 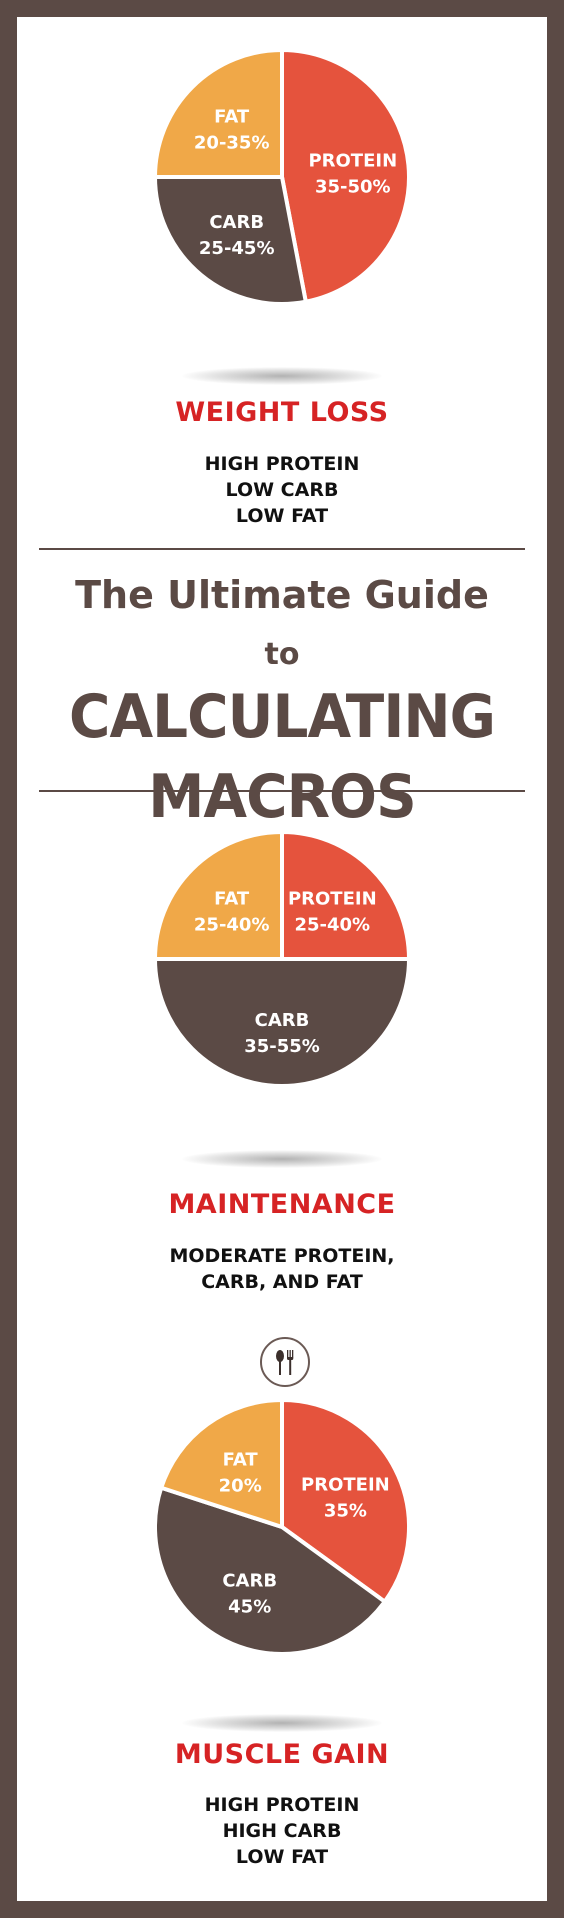 I want to click on description-line: LOW CARB, so click(x=282, y=490).